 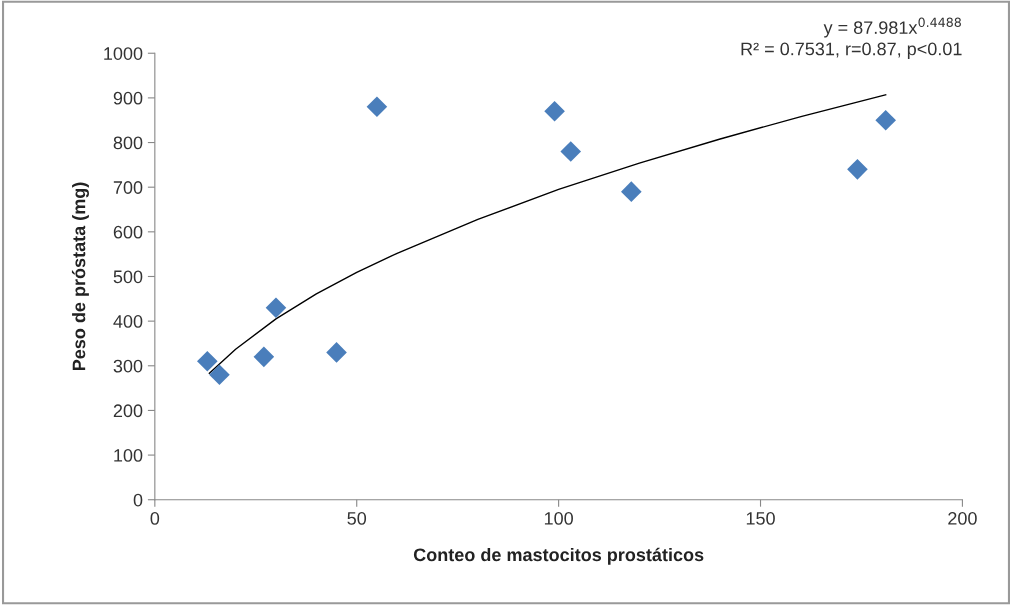 I want to click on y-tick-label: 500, so click(x=128, y=277).